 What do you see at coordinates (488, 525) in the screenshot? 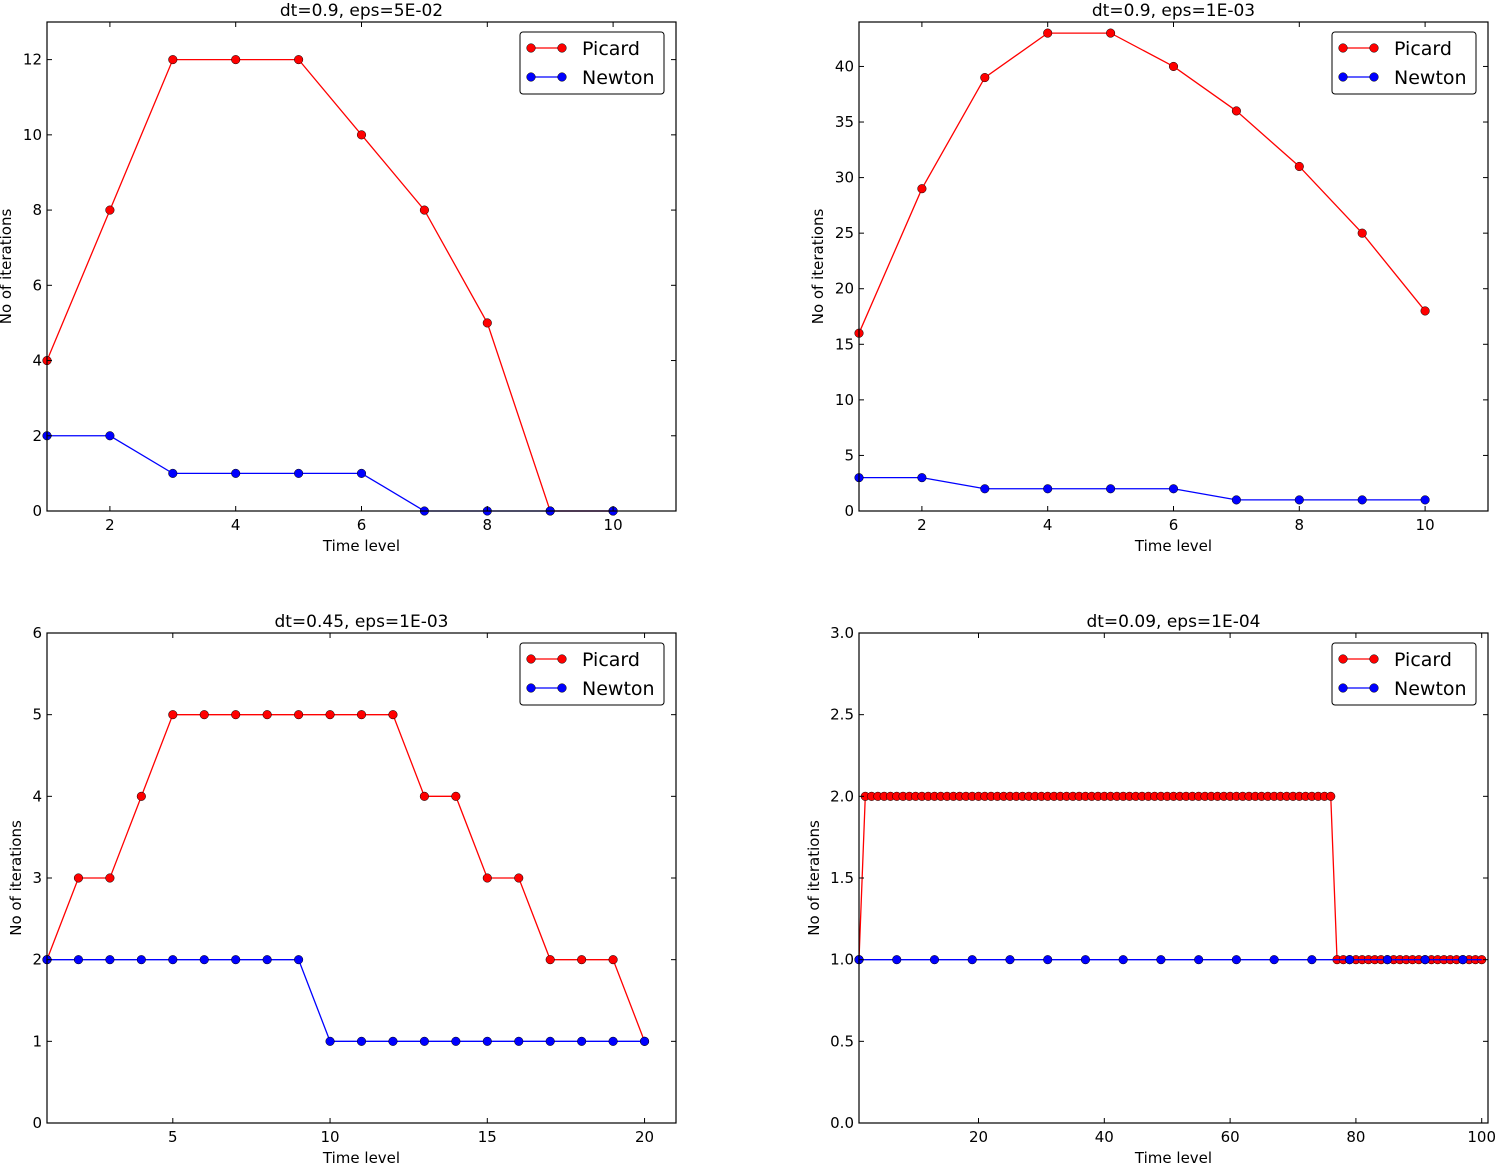
I see `x-tick-label: 8` at bounding box center [488, 525].